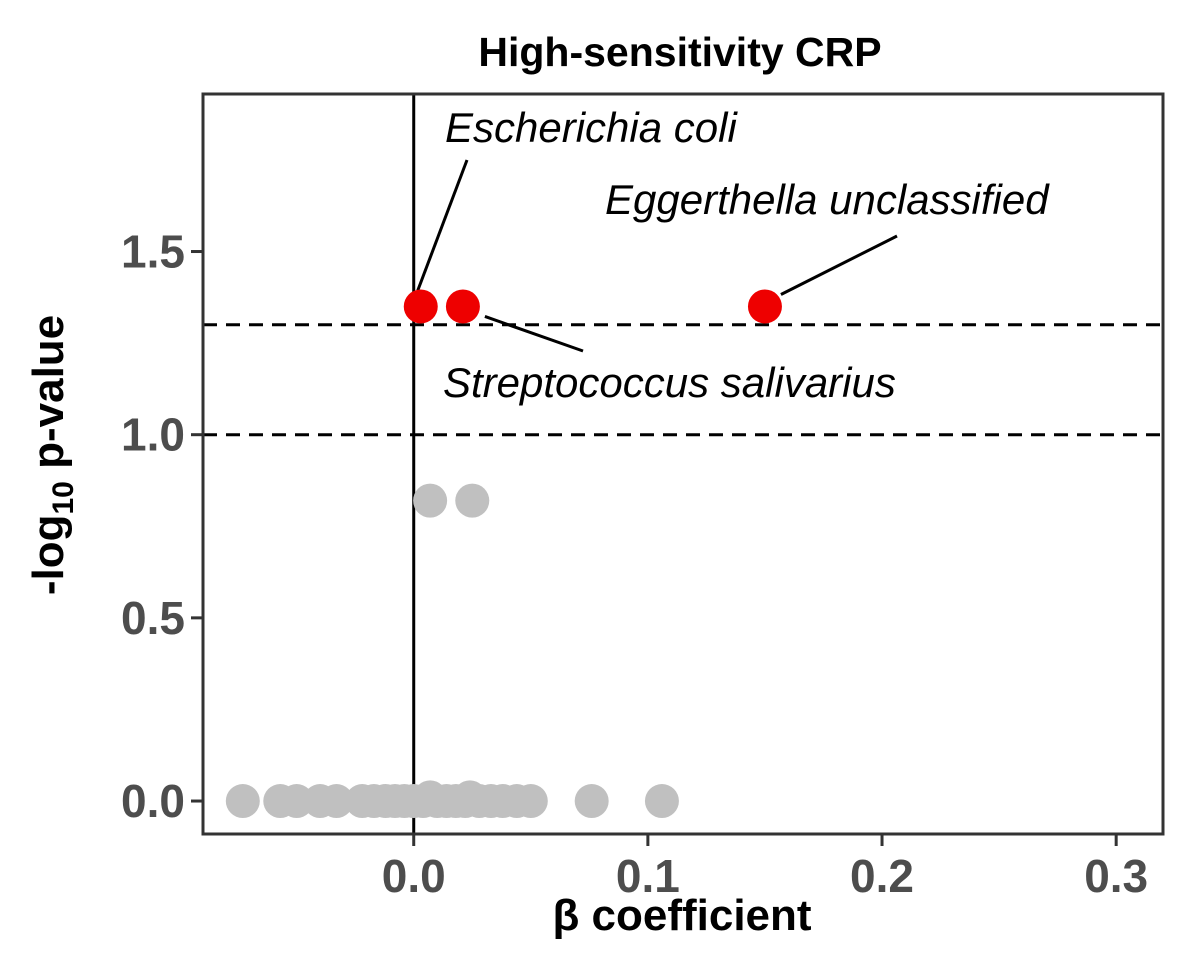 Image resolution: width=1200 pixels, height=974 pixels. I want to click on x-axis-label: β coefficient, so click(681, 915).